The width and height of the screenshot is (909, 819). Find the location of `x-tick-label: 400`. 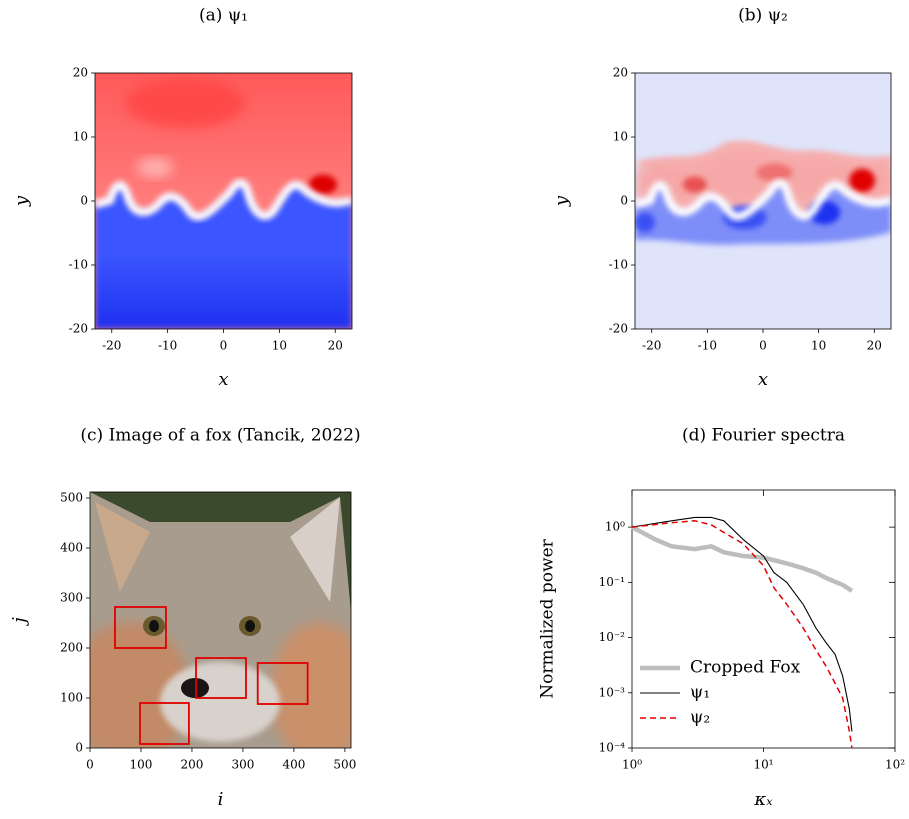

x-tick-label: 400 is located at coordinates (293, 765).